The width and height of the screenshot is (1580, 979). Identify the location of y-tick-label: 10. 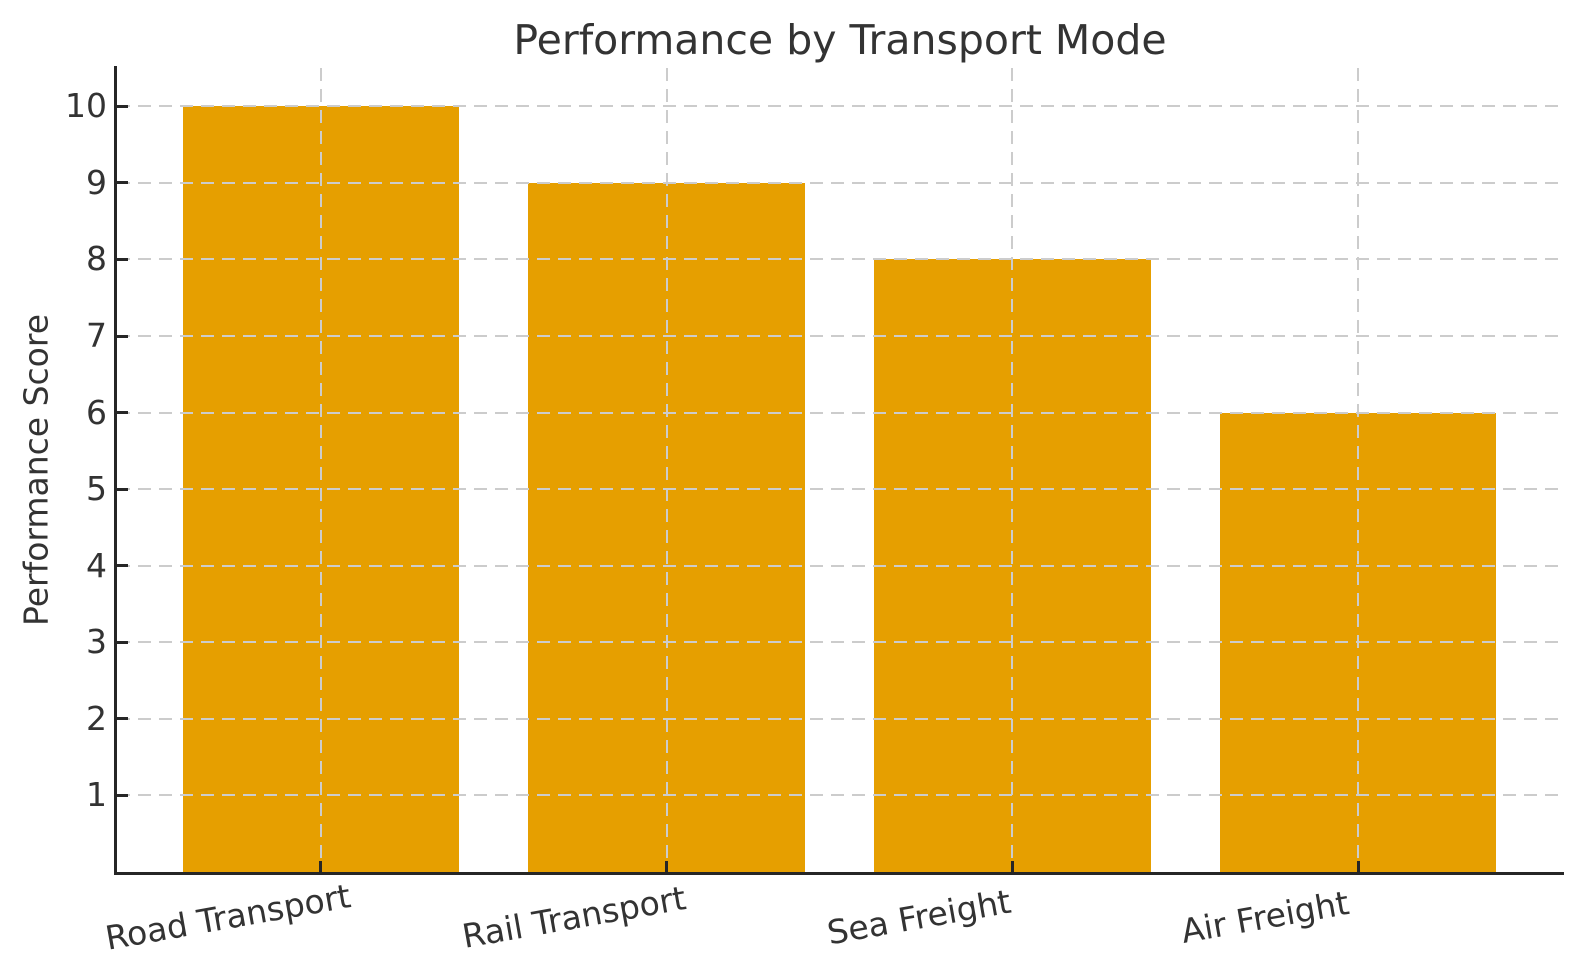
(86, 106).